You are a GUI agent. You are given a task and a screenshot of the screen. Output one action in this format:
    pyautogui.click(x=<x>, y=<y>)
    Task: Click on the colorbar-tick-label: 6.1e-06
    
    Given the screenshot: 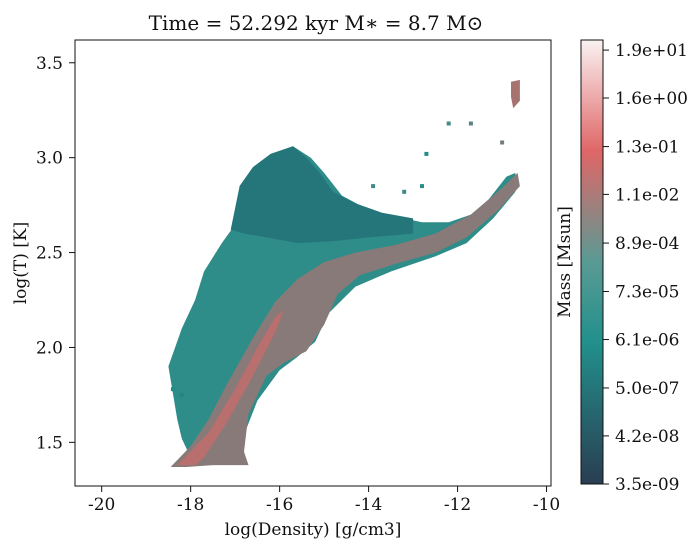 What is the action you would take?
    pyautogui.click(x=647, y=341)
    